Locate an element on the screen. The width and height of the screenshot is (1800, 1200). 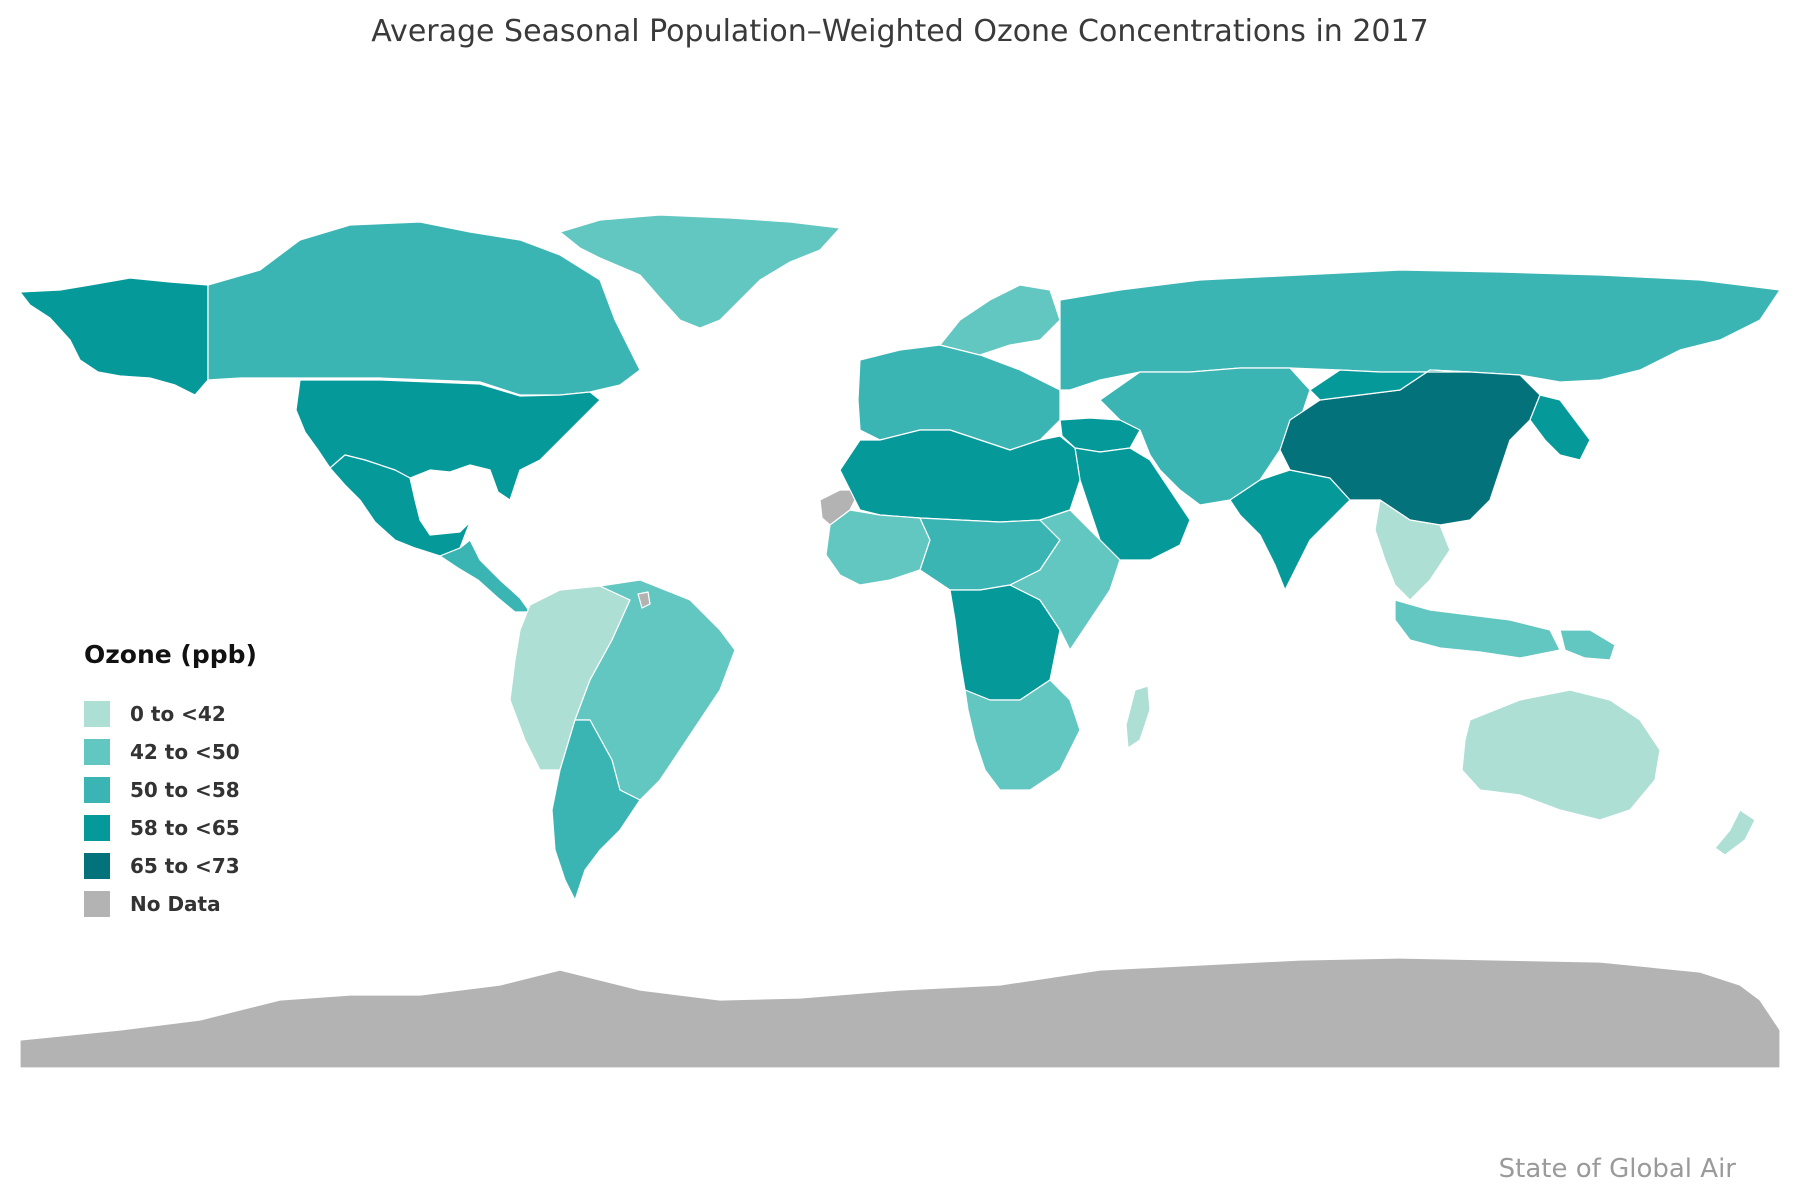
region-southern-africa is located at coordinates (1022, 735).